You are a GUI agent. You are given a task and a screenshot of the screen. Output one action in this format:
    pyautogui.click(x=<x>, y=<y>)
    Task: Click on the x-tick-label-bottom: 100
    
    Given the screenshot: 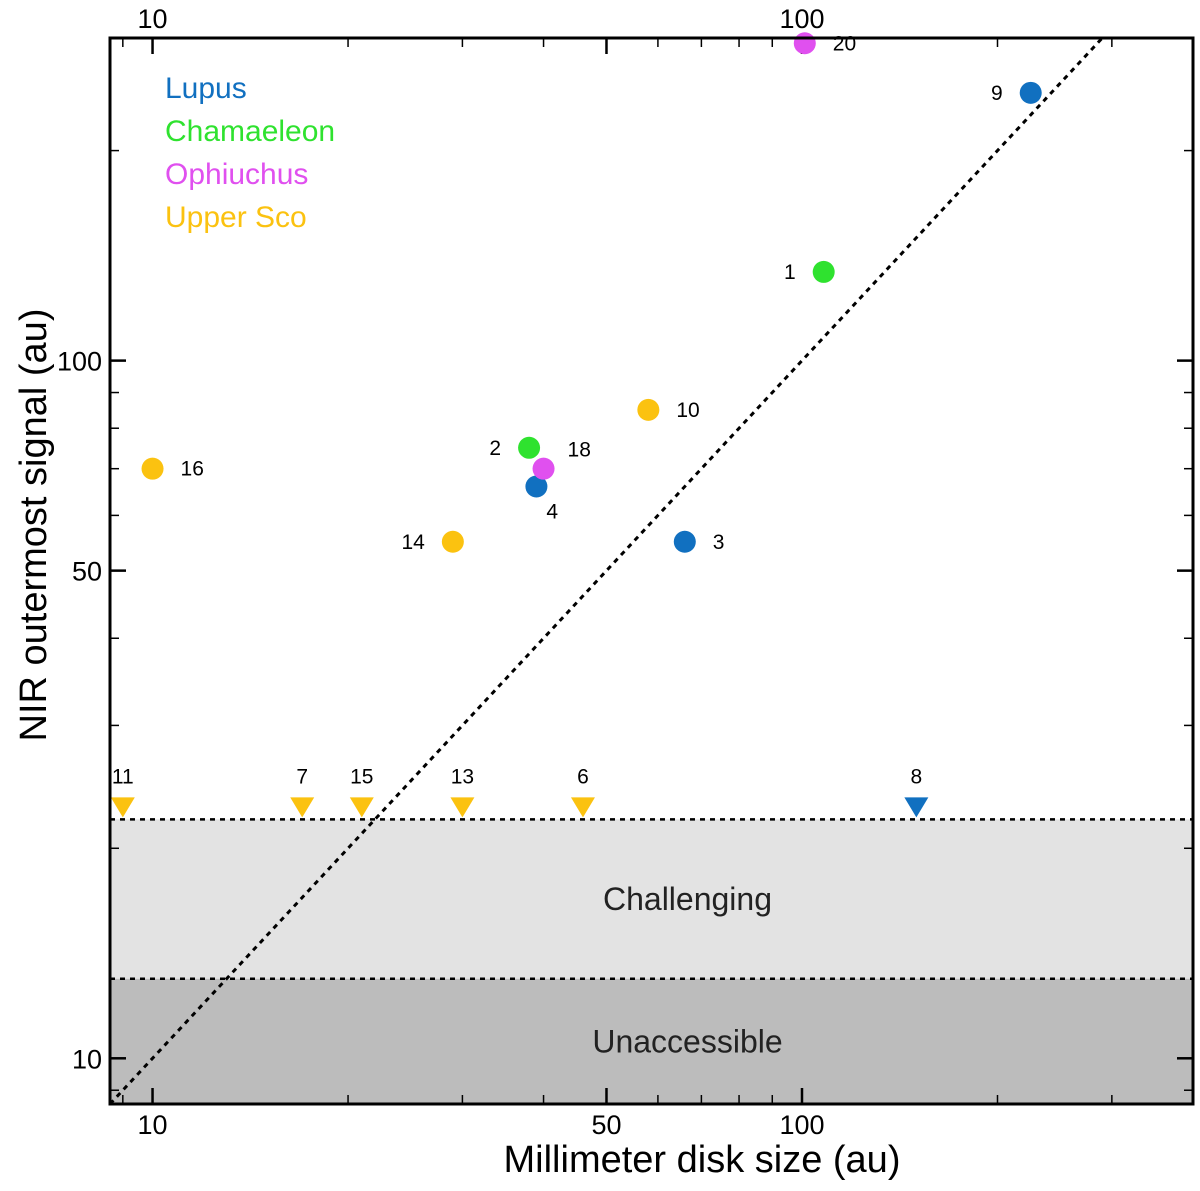 What is the action you would take?
    pyautogui.click(x=801, y=1125)
    